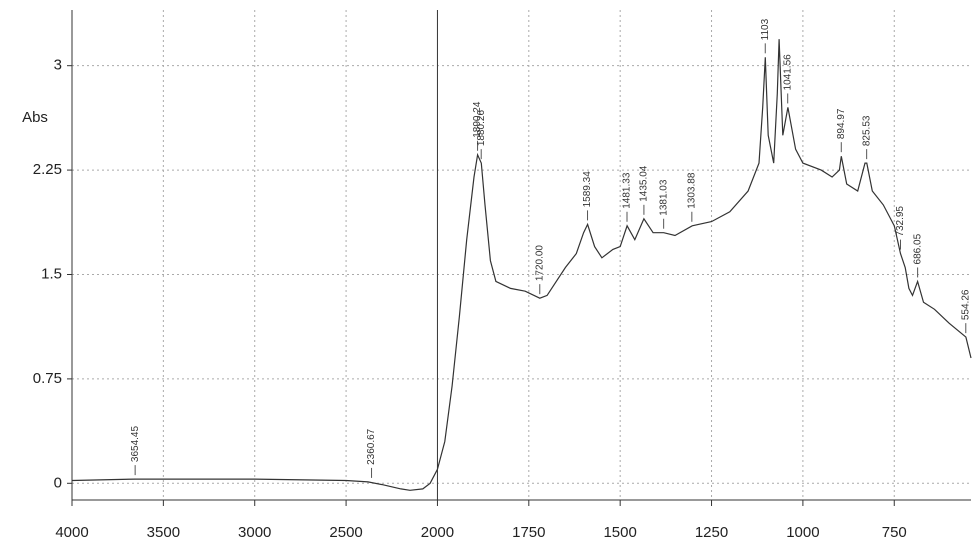 This screenshot has width=972, height=550. What do you see at coordinates (539, 263) in the screenshot?
I see `peak-label: 1720.00` at bounding box center [539, 263].